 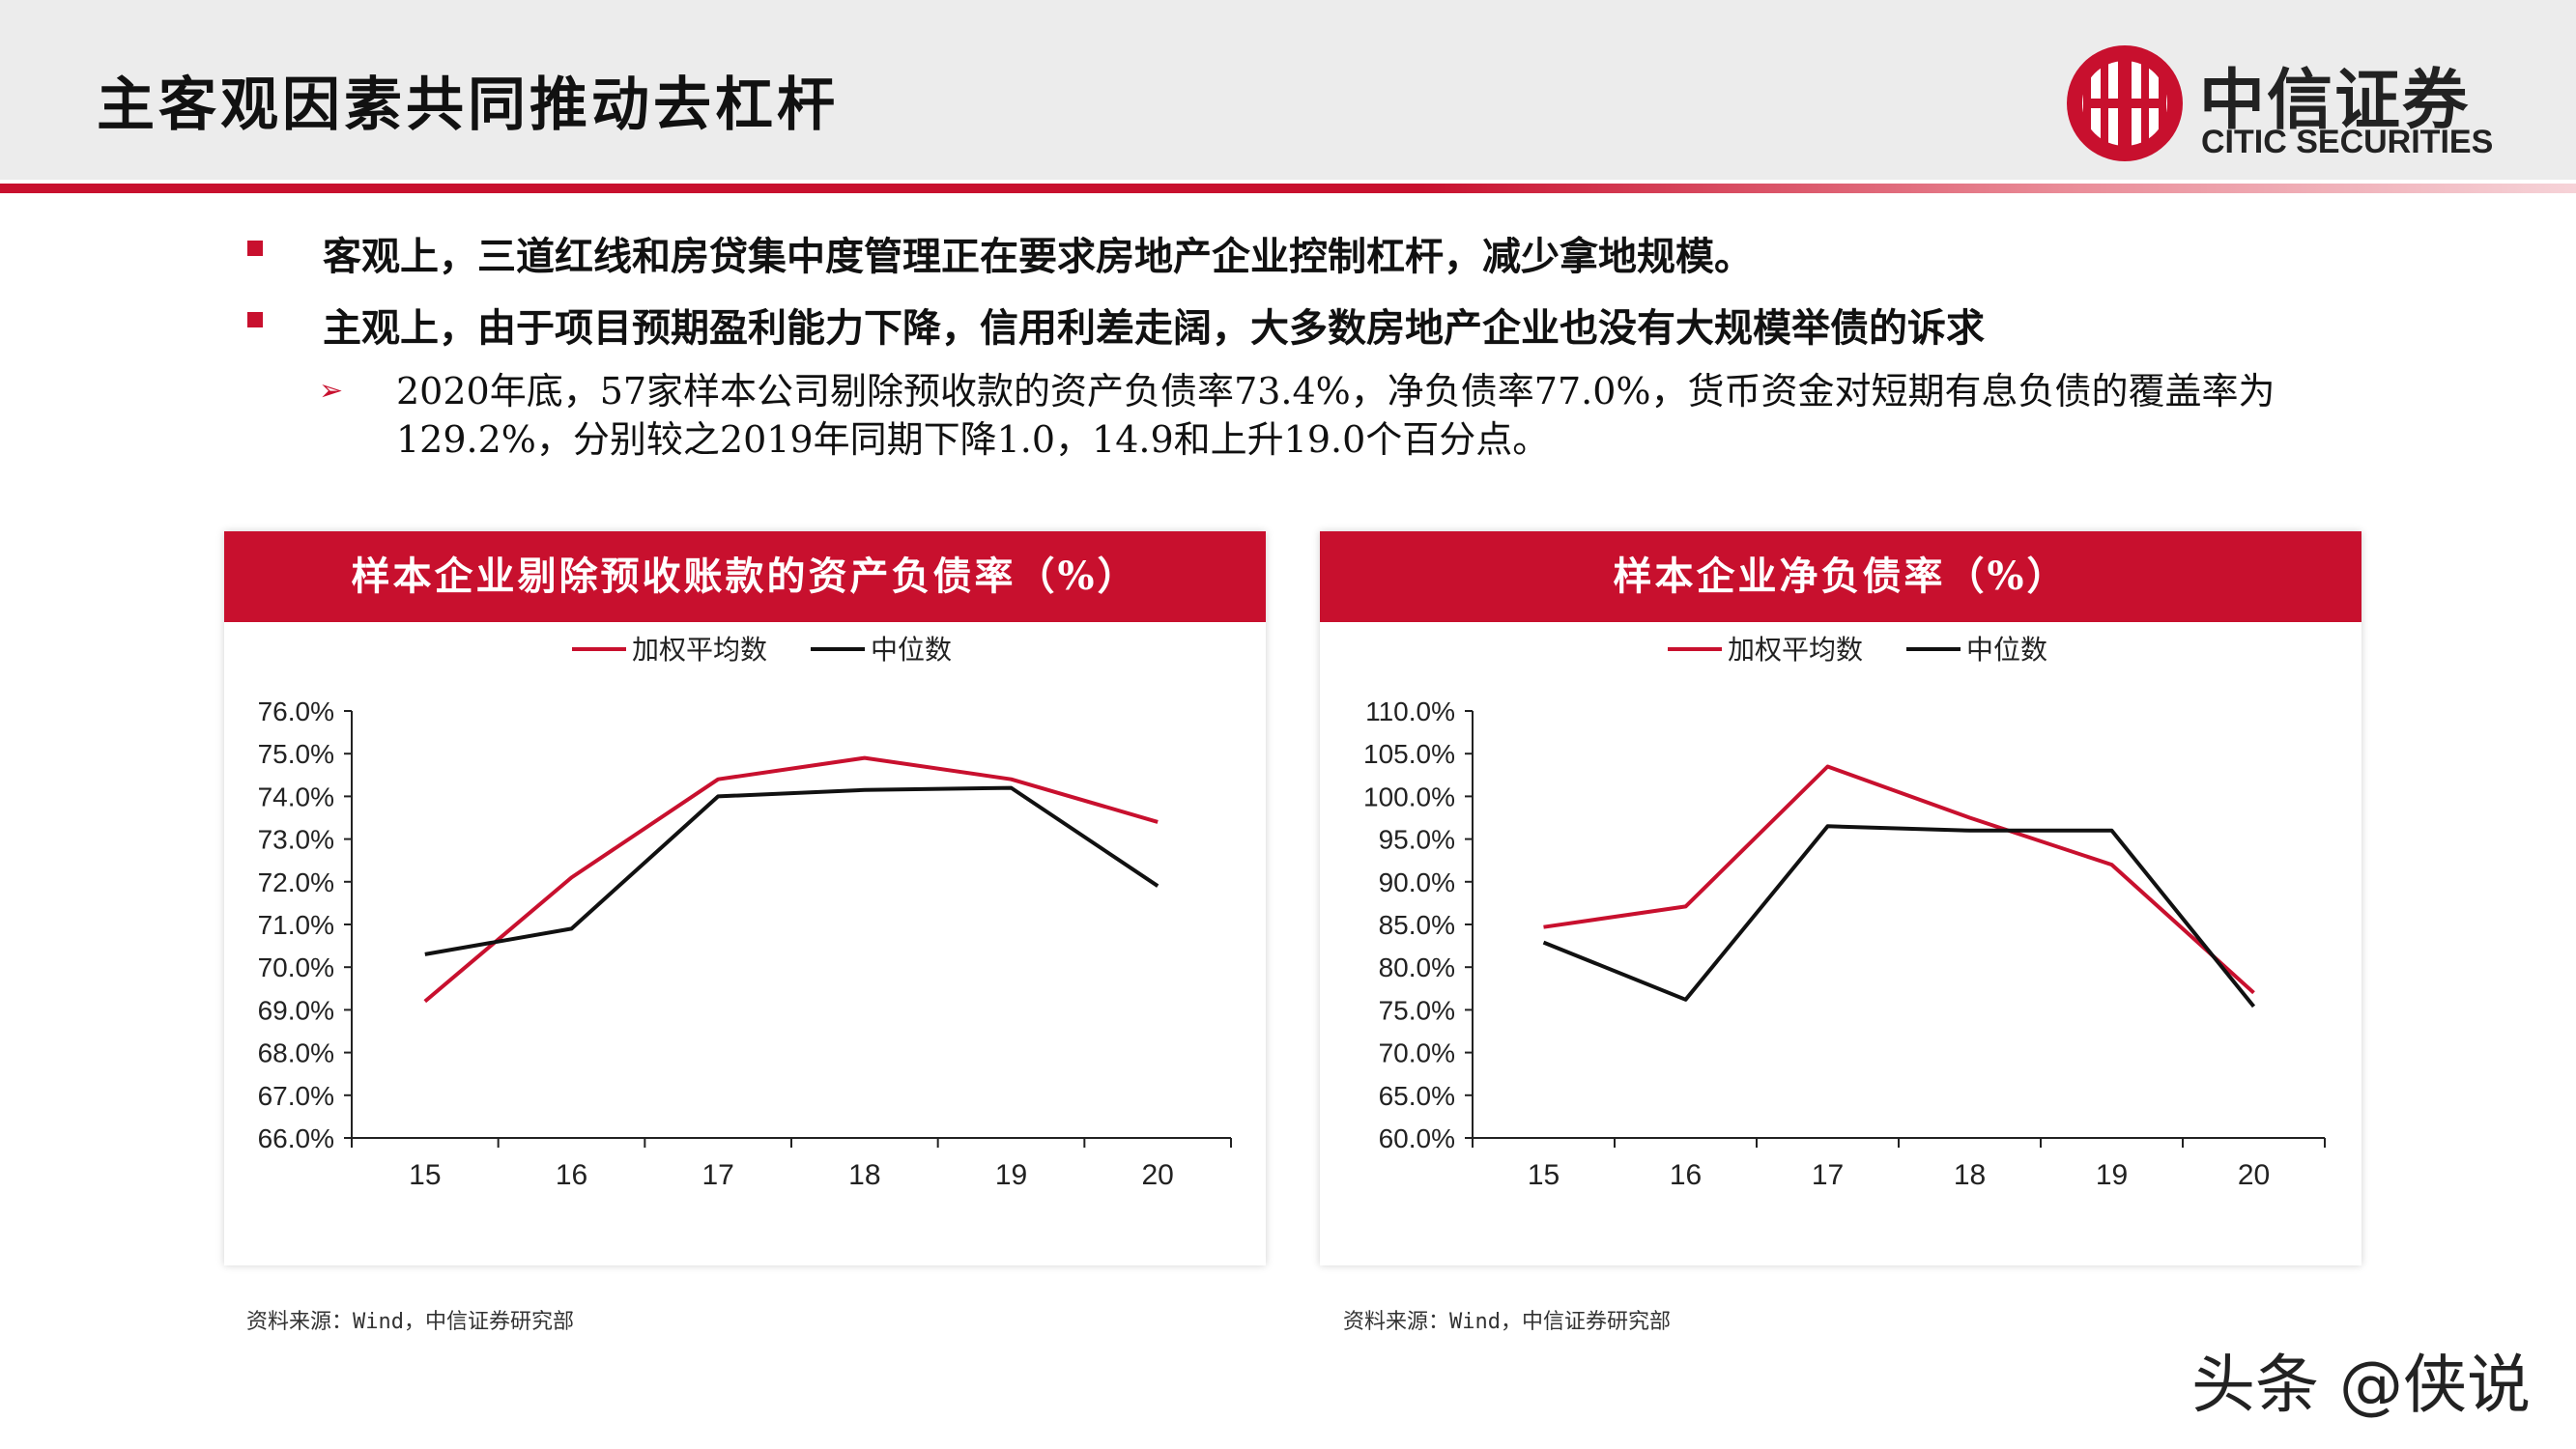 What do you see at coordinates (296, 711) in the screenshot?
I see `y-tick-label: 76.0%` at bounding box center [296, 711].